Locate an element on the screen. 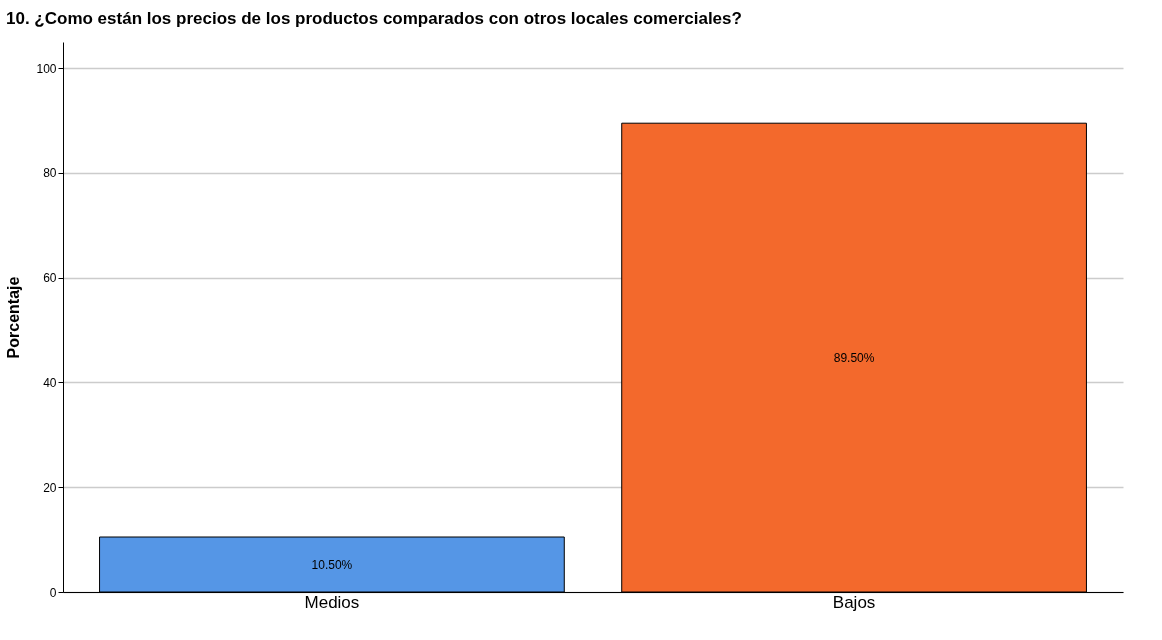 This screenshot has width=1162, height=640. y-tick-label: 40 is located at coordinates (50, 382).